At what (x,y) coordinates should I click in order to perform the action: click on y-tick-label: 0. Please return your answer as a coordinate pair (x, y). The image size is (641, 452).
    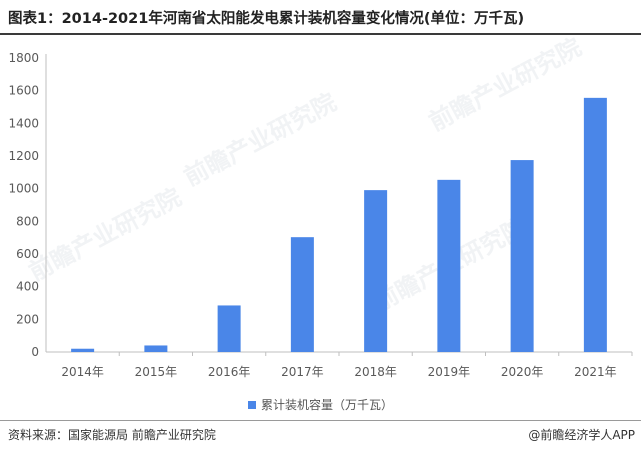
    Looking at the image, I should click on (35, 352).